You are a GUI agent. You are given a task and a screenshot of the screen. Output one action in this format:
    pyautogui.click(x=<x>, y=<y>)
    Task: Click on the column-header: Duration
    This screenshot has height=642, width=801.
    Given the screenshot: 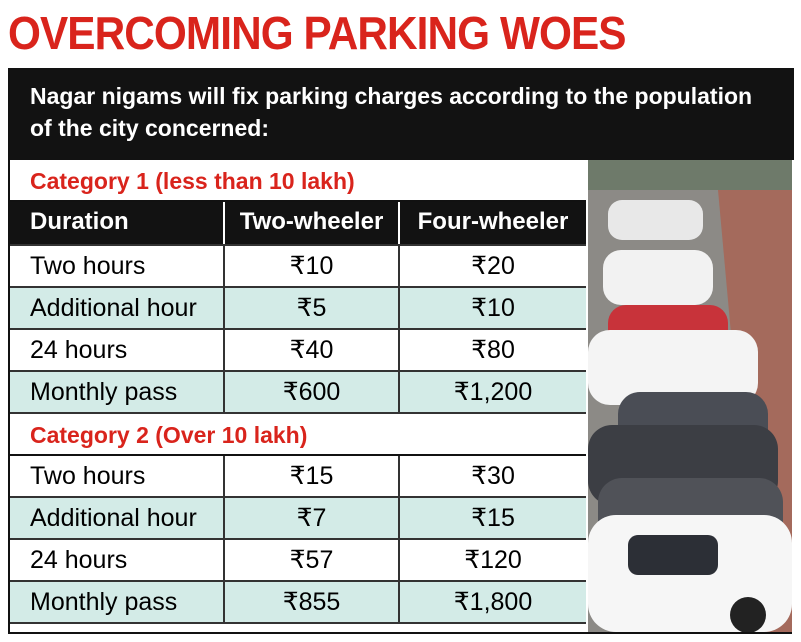 What is the action you would take?
    pyautogui.click(x=117, y=223)
    